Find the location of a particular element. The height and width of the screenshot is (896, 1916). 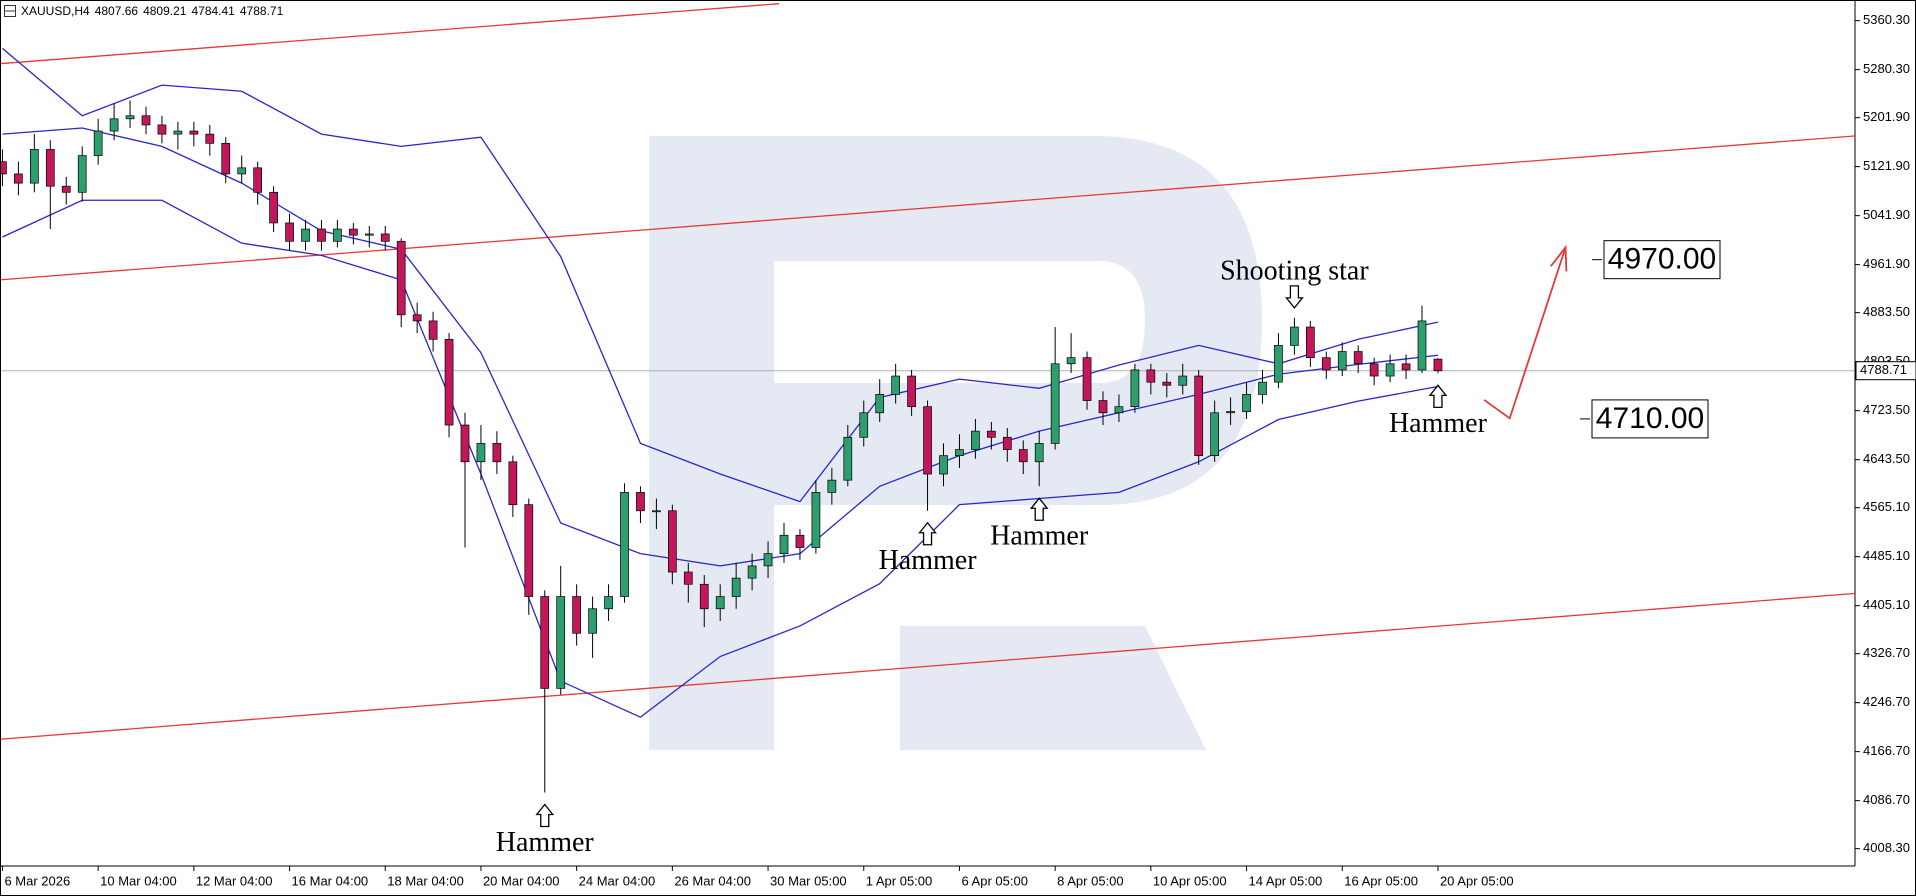

forecast-arrowhead is located at coordinates (1559, 258).